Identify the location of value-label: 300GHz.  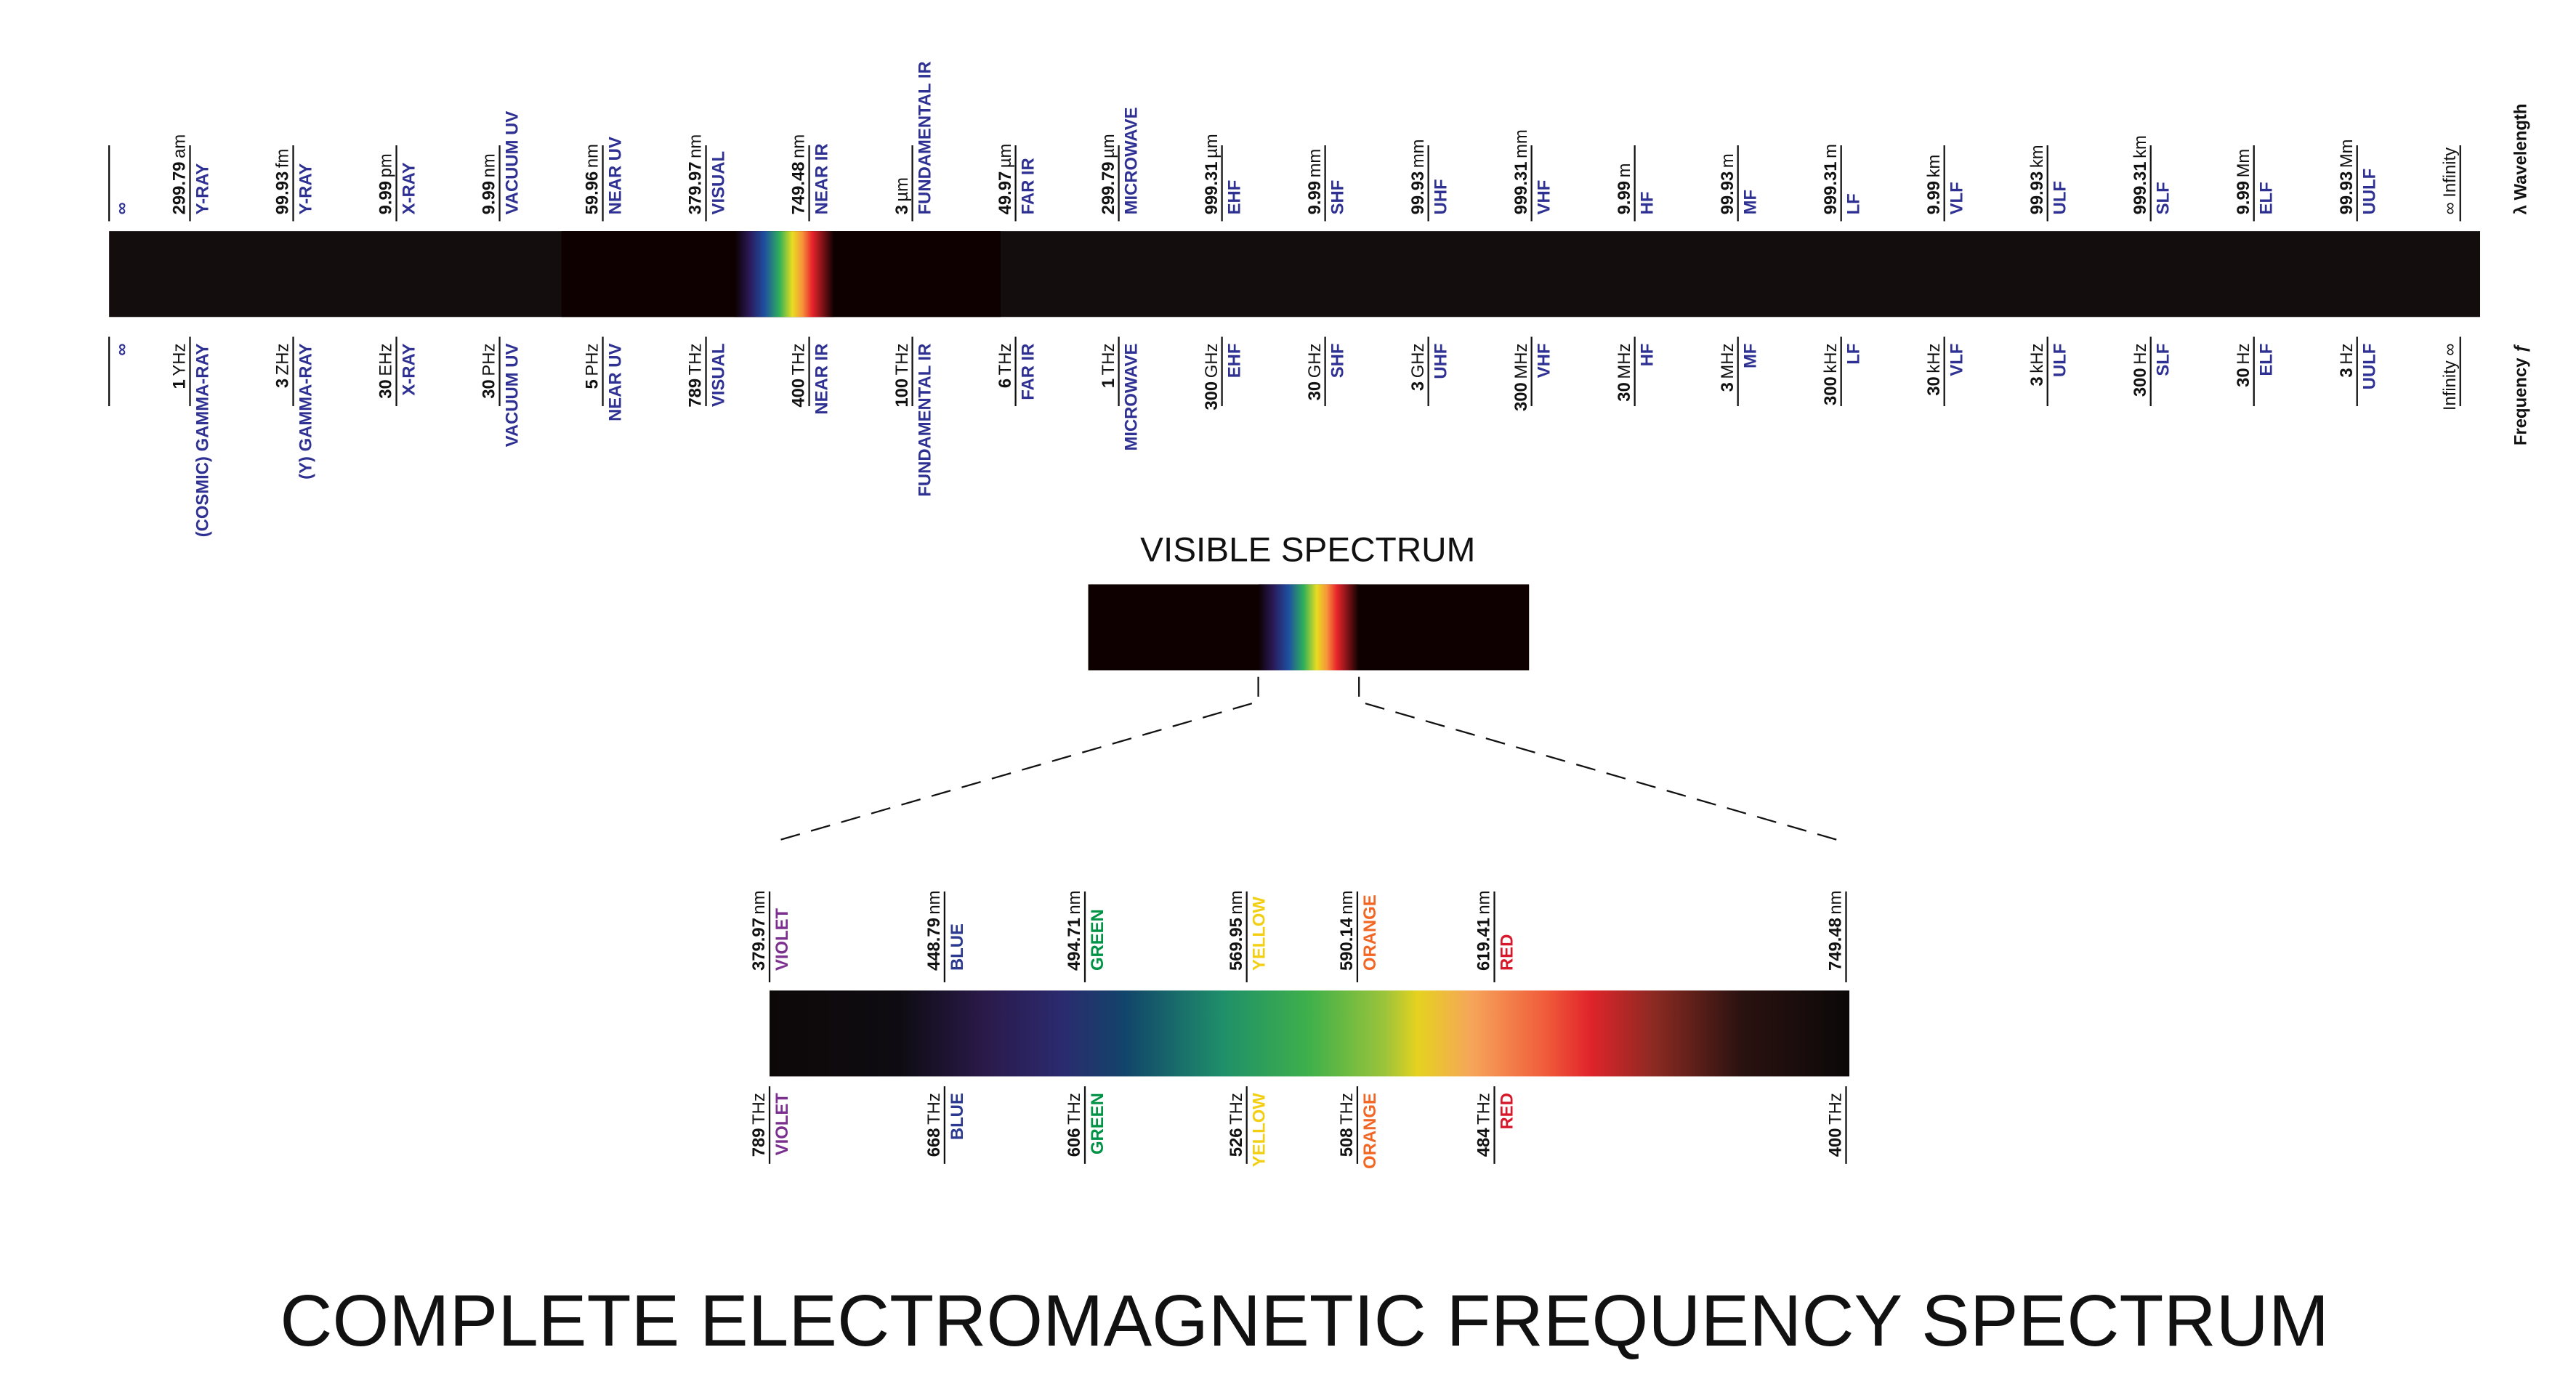
(1212, 378).